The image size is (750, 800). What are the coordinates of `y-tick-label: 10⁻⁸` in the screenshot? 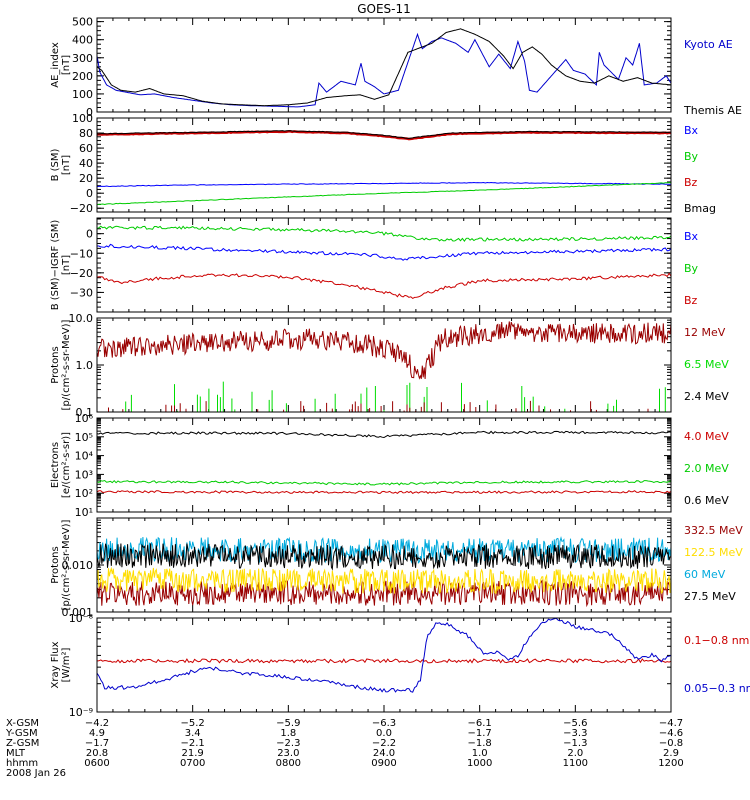 It's located at (81, 618).